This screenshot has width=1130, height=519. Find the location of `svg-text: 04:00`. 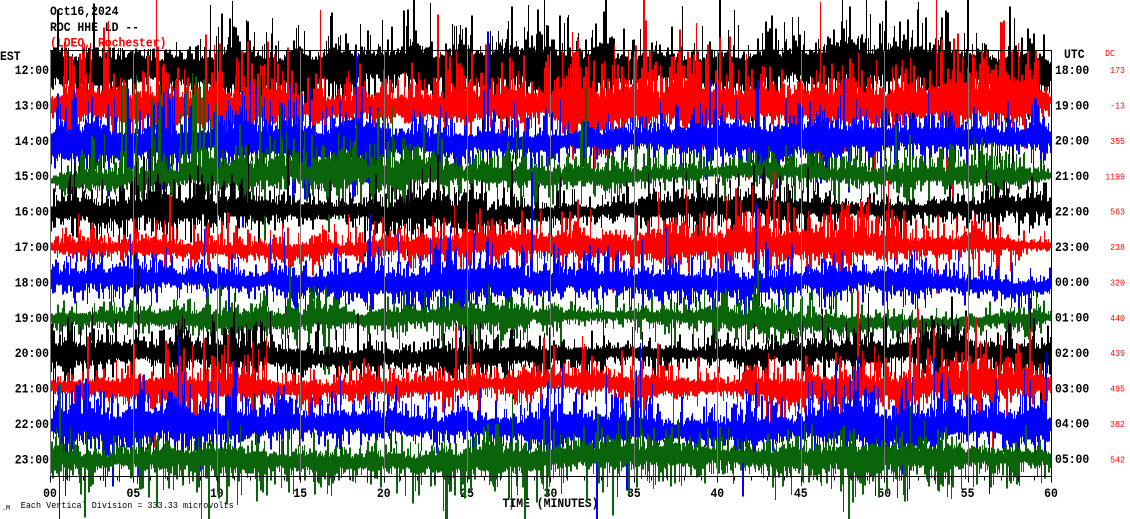

svg-text: 04:00 is located at coordinates (1072, 425).